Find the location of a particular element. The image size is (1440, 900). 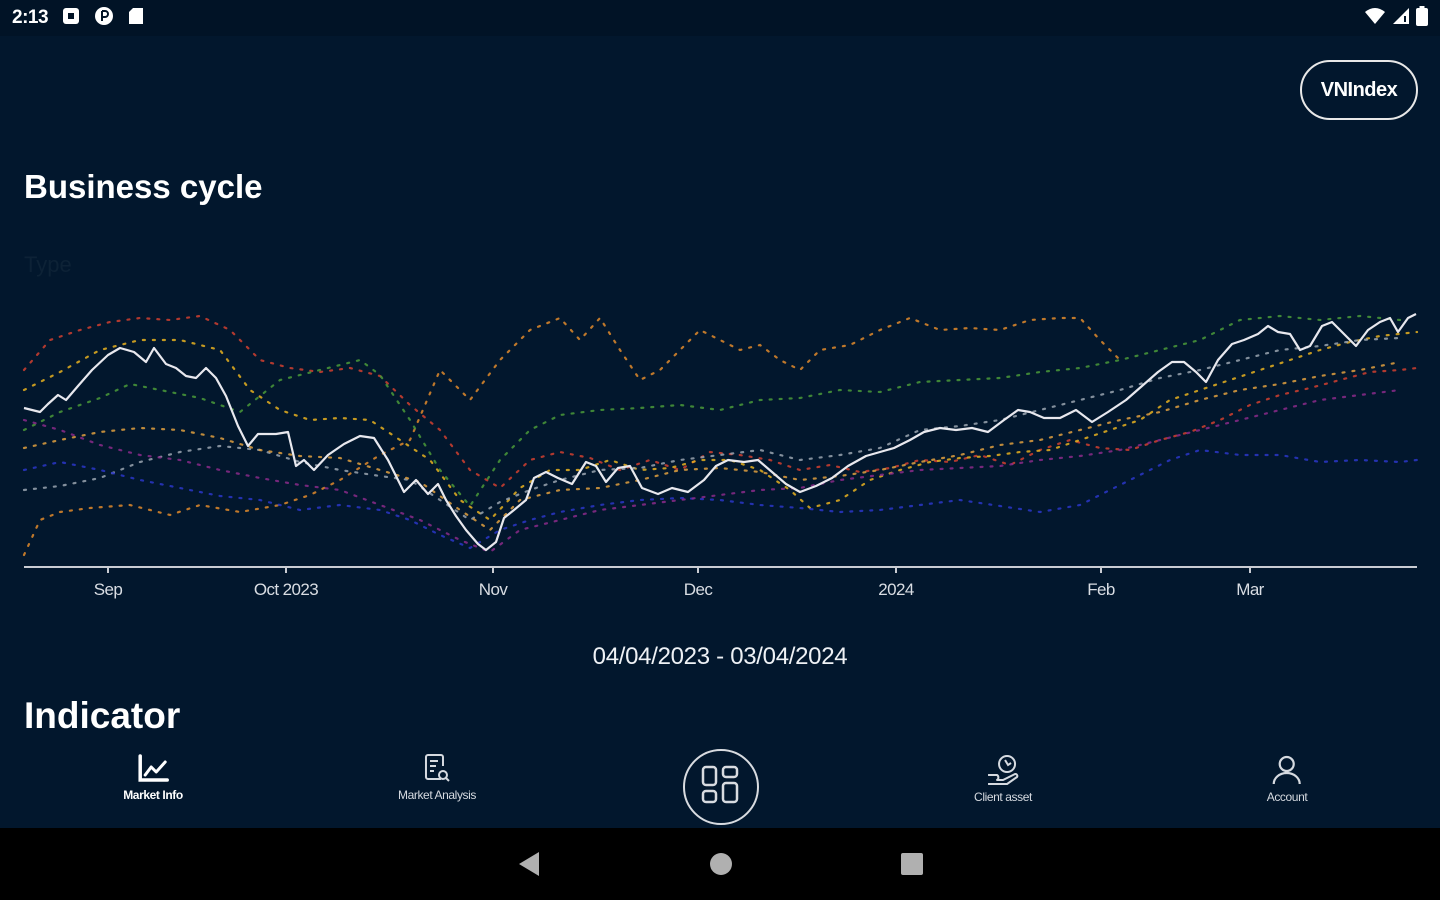

nav-market-info: Market Info is located at coordinates (153, 777).